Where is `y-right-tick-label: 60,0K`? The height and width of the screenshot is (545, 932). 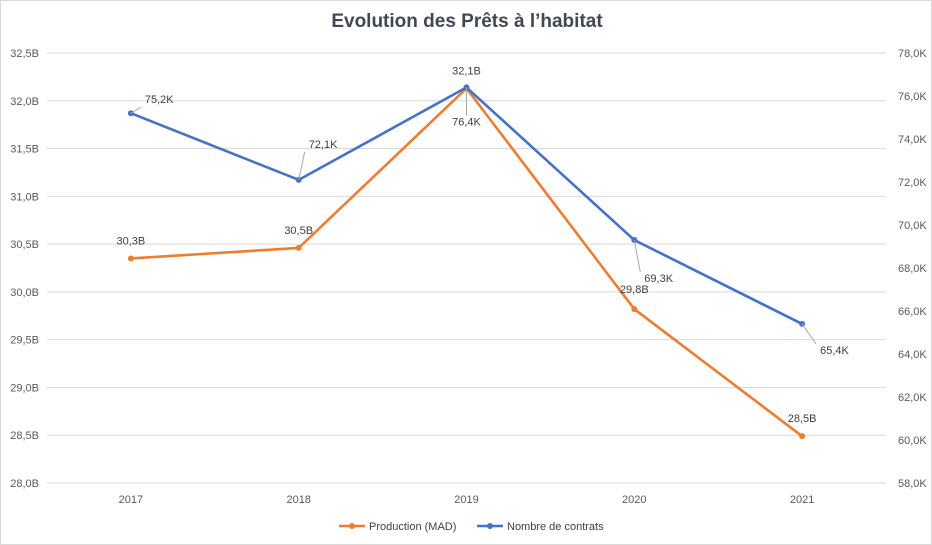
y-right-tick-label: 60,0K is located at coordinates (912, 441).